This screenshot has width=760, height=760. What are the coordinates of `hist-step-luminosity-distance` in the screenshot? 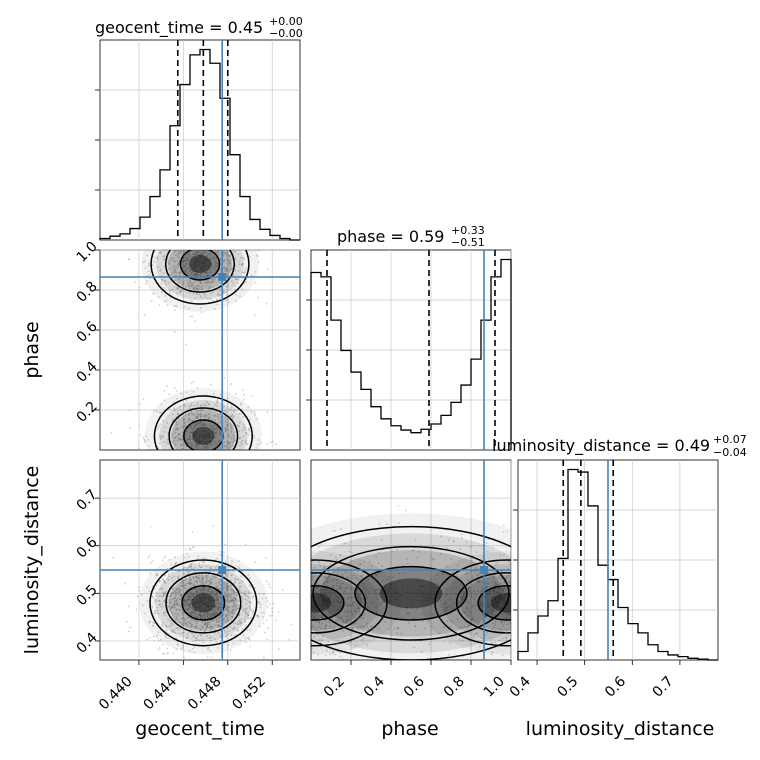 It's located at (617, 564).